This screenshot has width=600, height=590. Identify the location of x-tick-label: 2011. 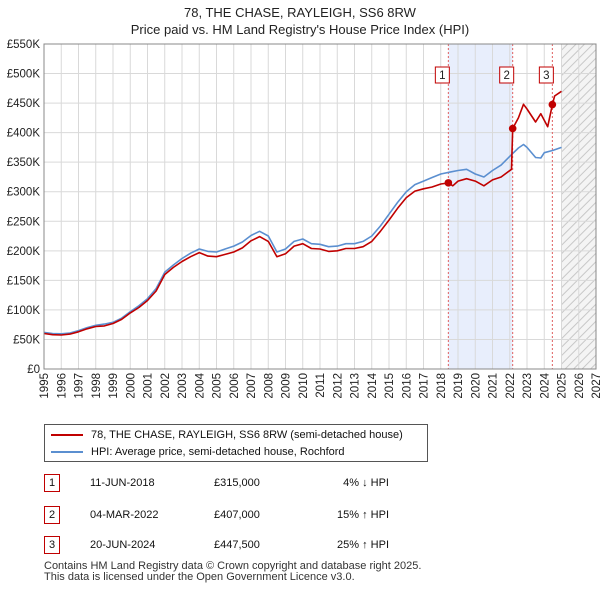
(321, 385).